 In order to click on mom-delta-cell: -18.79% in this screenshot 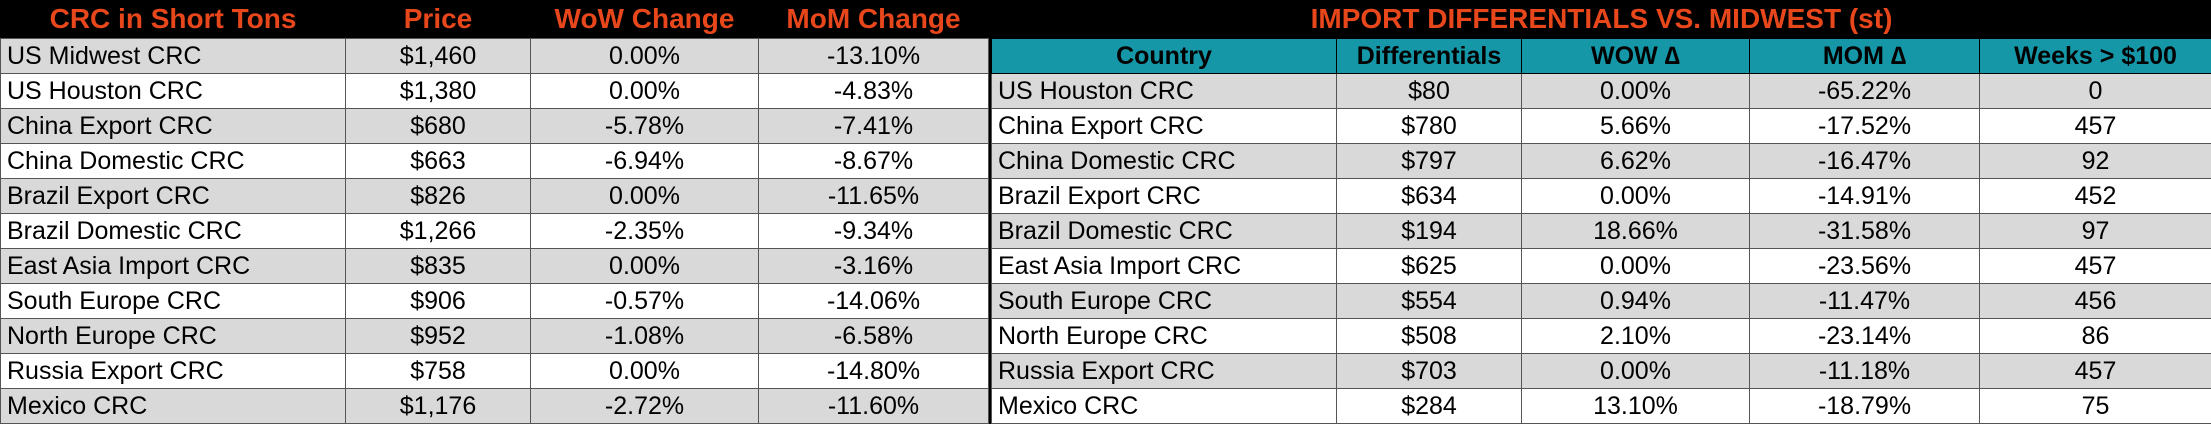, I will do `click(1865, 406)`.